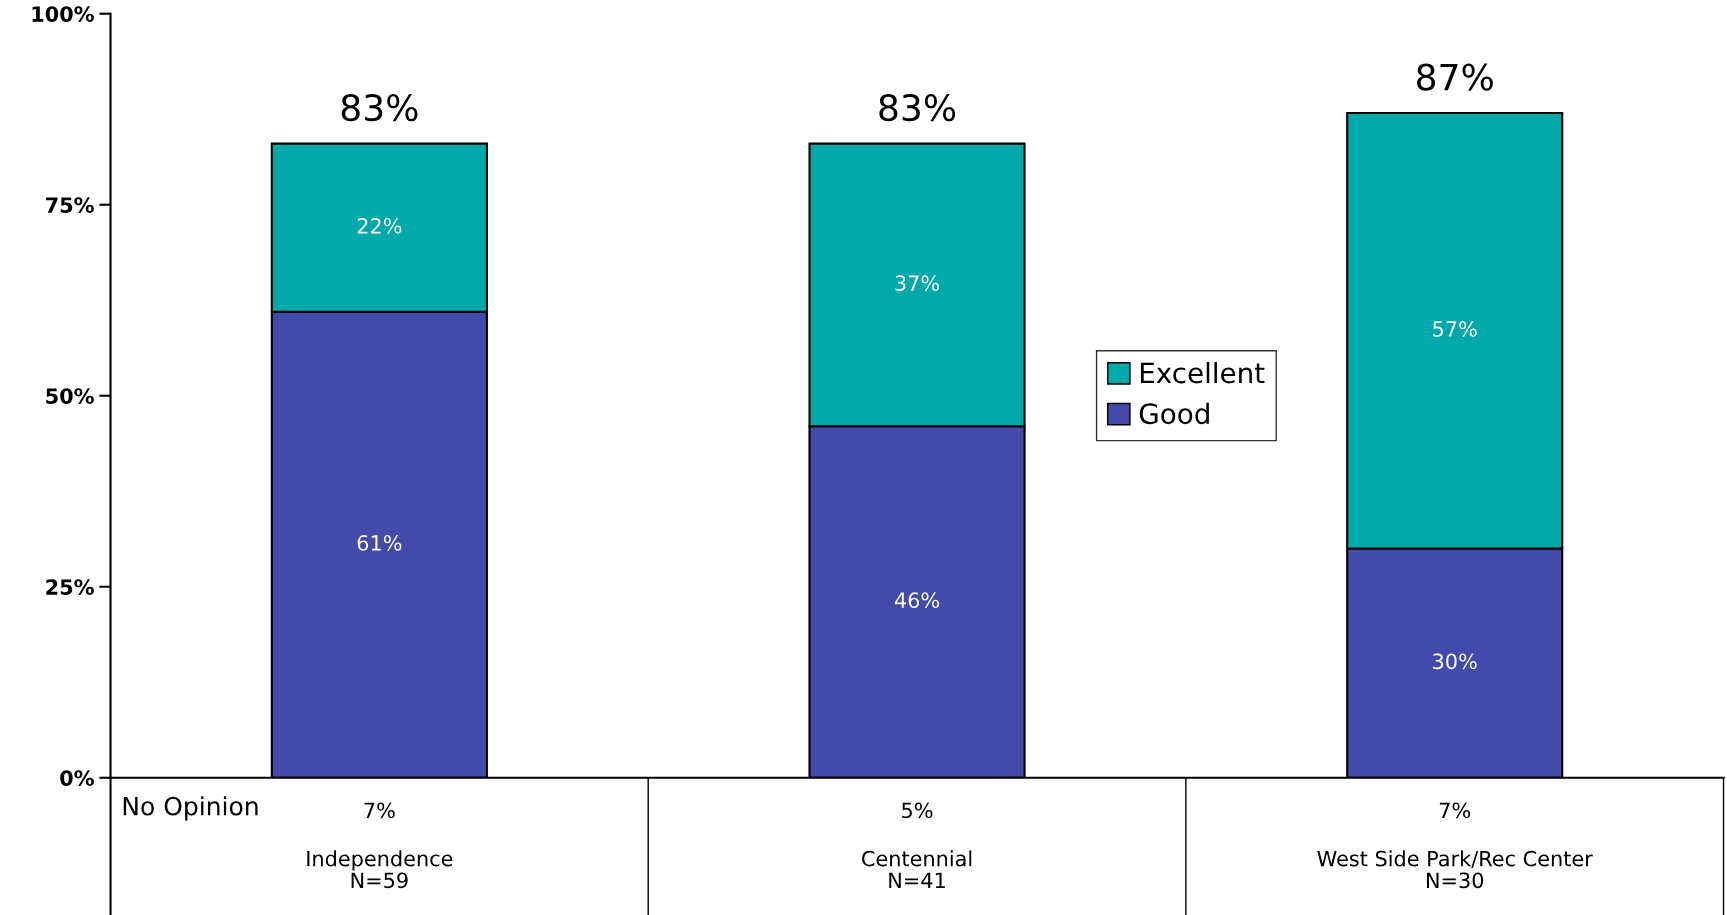 Image resolution: width=1727 pixels, height=915 pixels. What do you see at coordinates (1455, 329) in the screenshot?
I see `data-label: 57%` at bounding box center [1455, 329].